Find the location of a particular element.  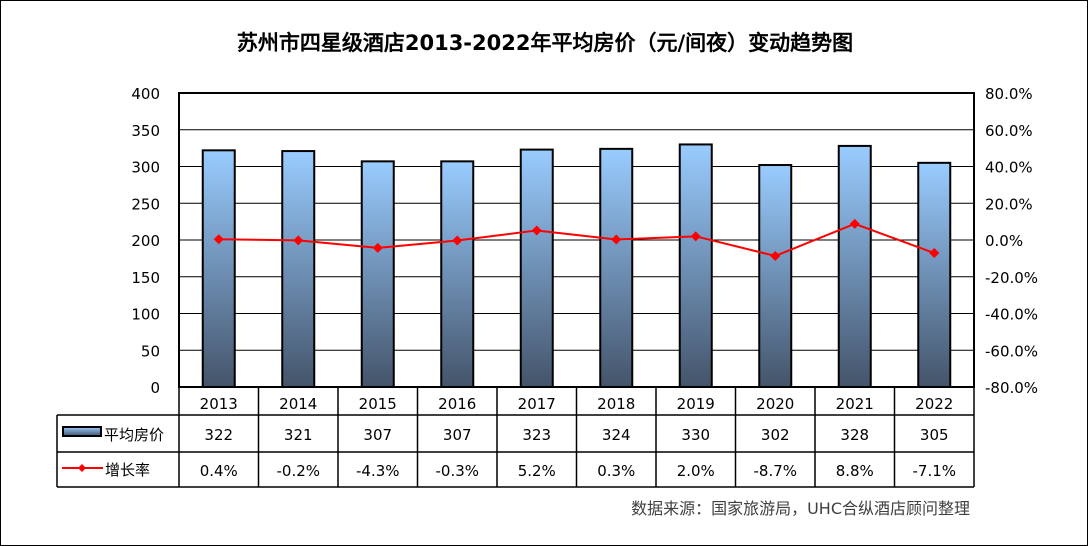

growth-point-2017 is located at coordinates (536, 230).